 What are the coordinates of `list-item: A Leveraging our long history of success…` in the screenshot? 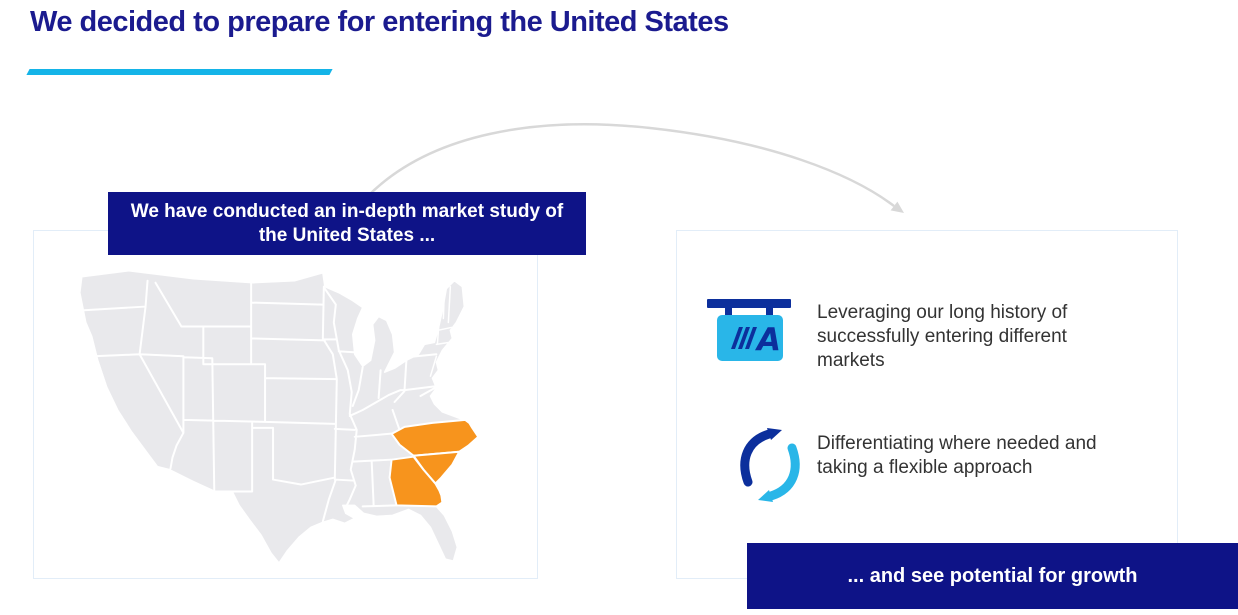 It's located at (931, 334).